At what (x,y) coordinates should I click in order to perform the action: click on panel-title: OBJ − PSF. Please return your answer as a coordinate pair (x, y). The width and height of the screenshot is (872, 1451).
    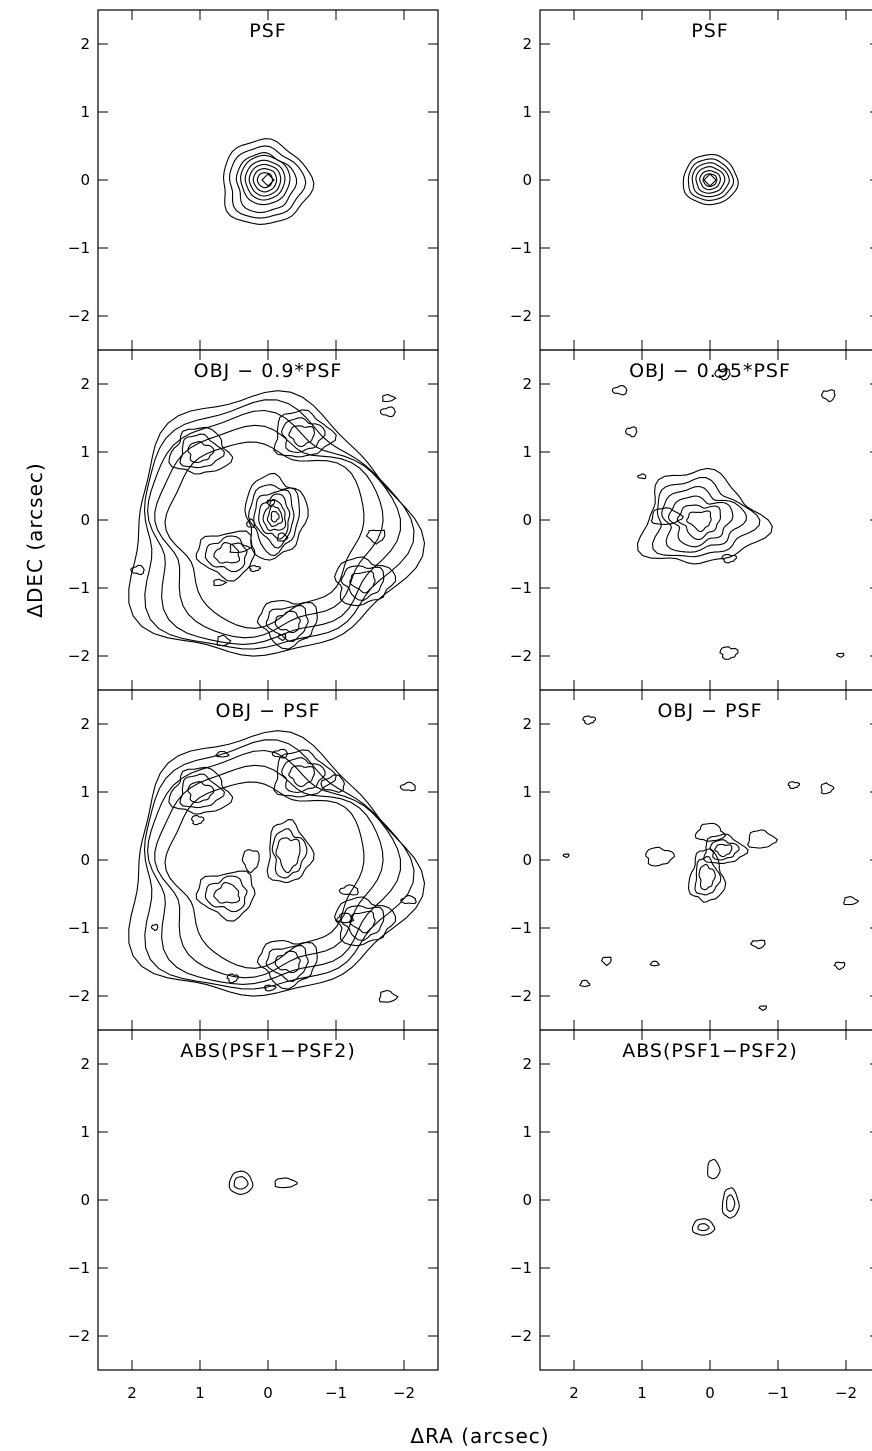
    Looking at the image, I should click on (709, 711).